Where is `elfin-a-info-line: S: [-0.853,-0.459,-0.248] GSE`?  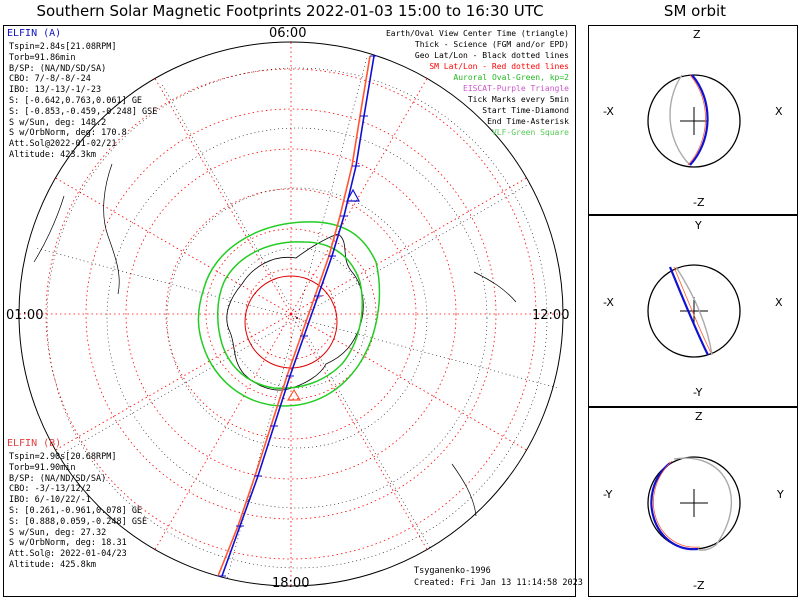 elfin-a-info-line: S: [-0.853,-0.459,-0.248] GSE is located at coordinates (83, 111).